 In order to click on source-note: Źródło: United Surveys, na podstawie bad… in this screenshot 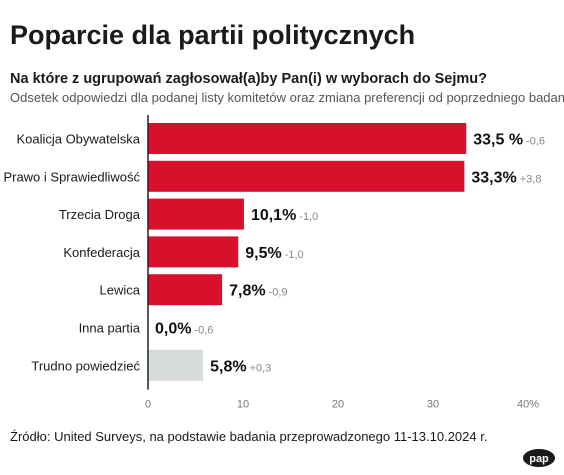, I will do `click(249, 436)`.